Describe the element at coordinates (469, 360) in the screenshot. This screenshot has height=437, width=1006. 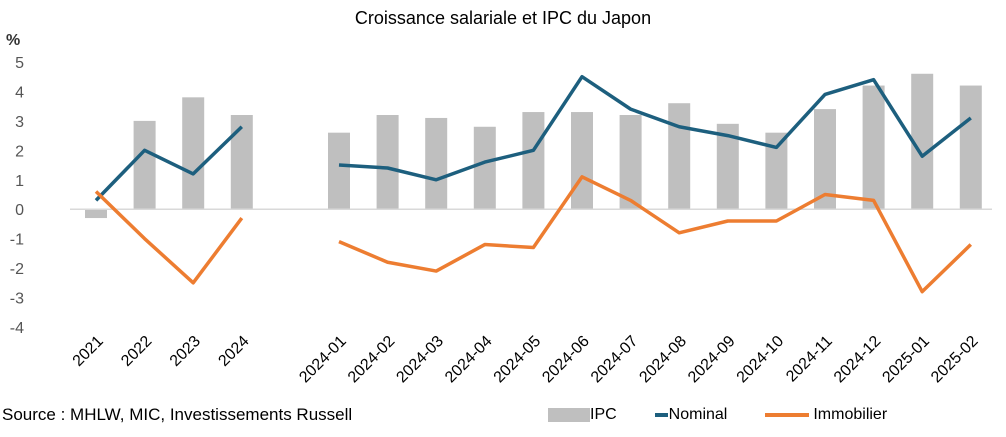
I see `x-tick-label: 2024-04` at that location.